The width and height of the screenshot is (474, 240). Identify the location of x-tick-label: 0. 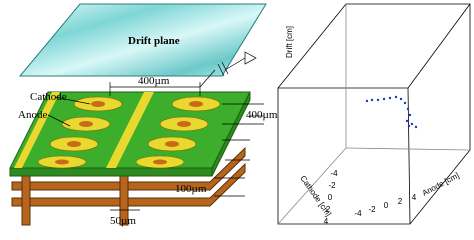
(386, 205).